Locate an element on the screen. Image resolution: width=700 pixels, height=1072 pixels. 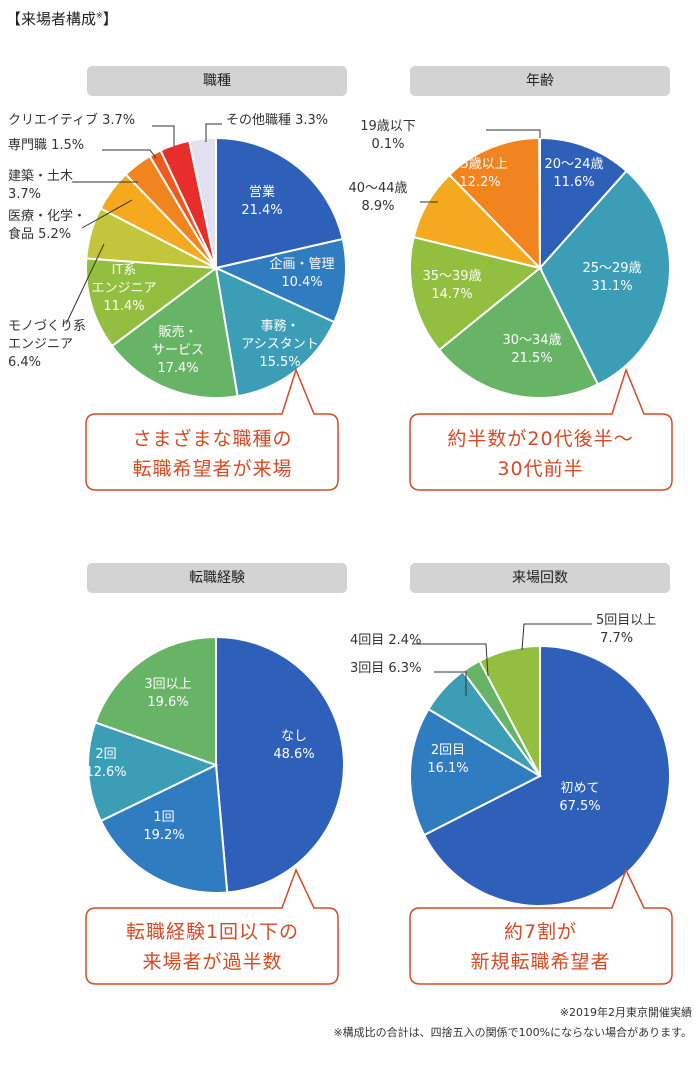
slice-label: 企画・管理 10.4% is located at coordinates (301, 273).